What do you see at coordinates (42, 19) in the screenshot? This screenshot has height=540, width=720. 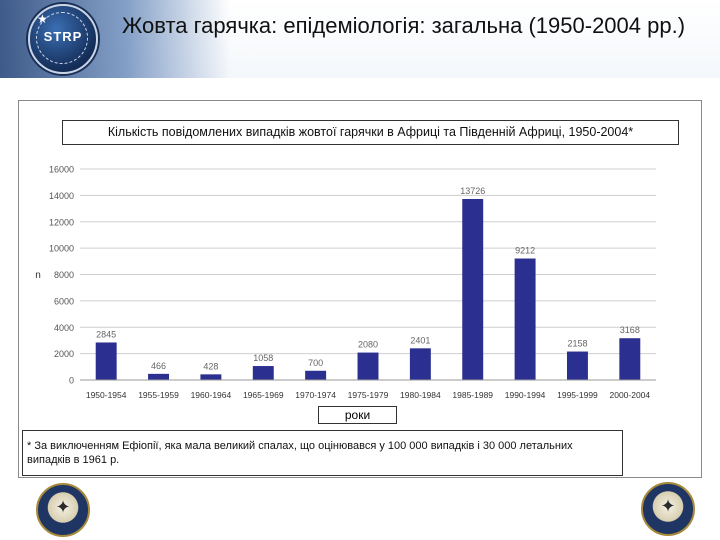 I see `logo-star-icon: ★` at bounding box center [42, 19].